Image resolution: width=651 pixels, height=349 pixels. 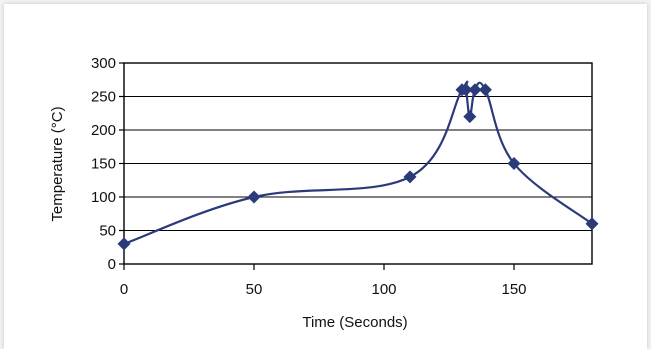 What do you see at coordinates (513, 289) in the screenshot?
I see `x-tick-label: 150` at bounding box center [513, 289].